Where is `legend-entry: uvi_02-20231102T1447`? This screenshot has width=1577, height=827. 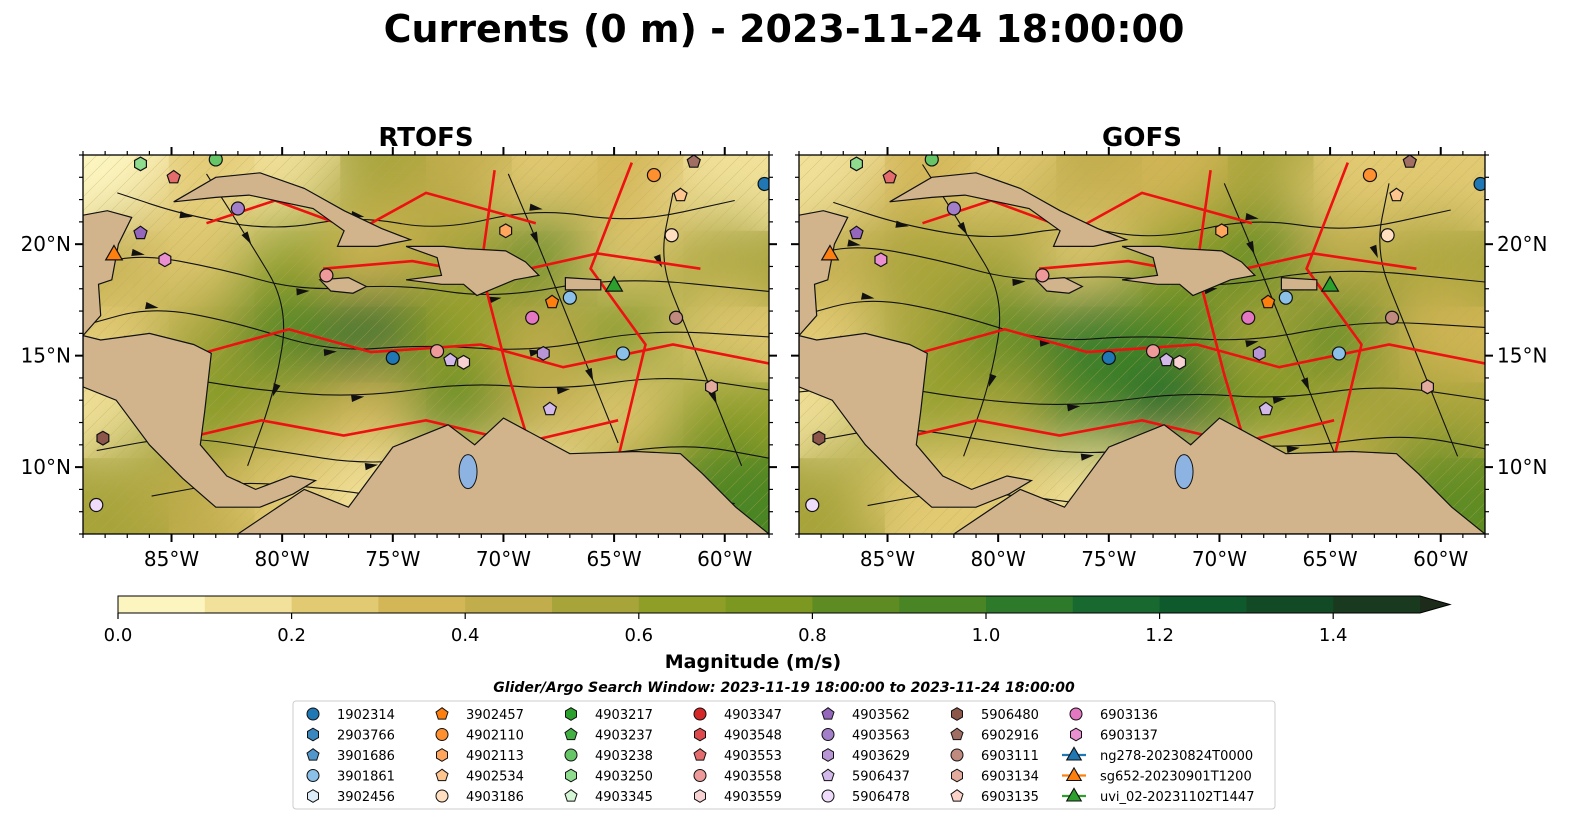
legend-entry: uvi_02-20231102T1447 is located at coordinates (1158, 796).